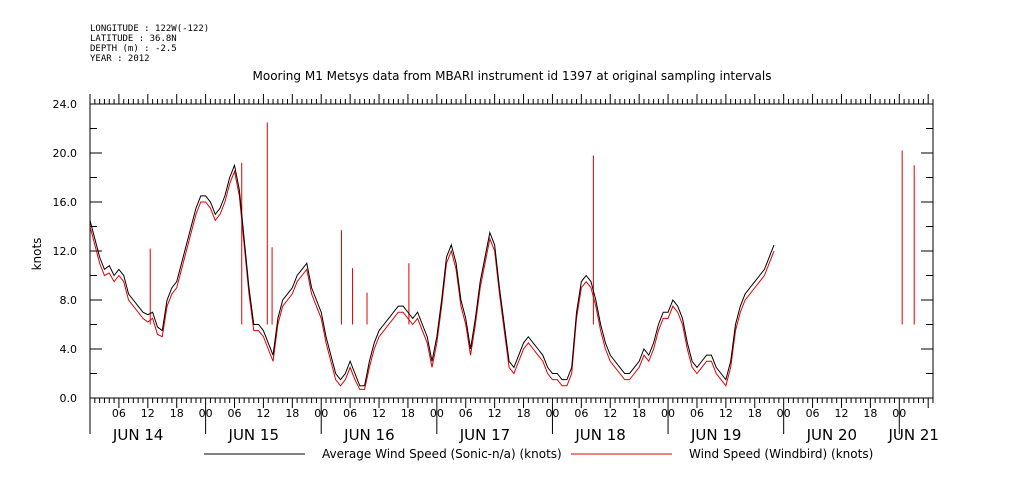  Describe the element at coordinates (65, 251) in the screenshot. I see `y-tick-label: 12.0` at that location.